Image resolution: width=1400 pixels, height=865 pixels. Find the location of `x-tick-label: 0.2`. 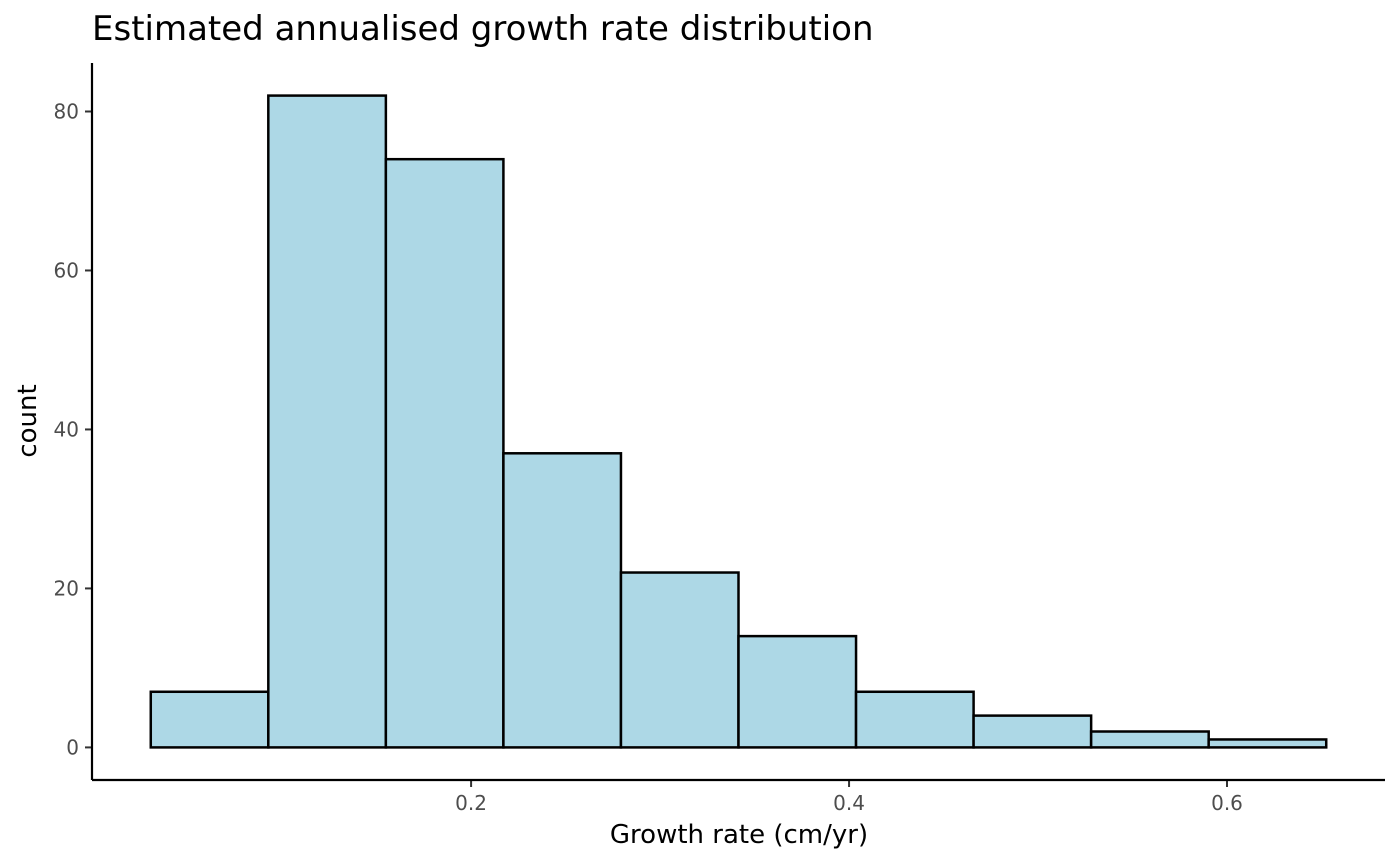

x-tick-label: 0.2 is located at coordinates (471, 803).